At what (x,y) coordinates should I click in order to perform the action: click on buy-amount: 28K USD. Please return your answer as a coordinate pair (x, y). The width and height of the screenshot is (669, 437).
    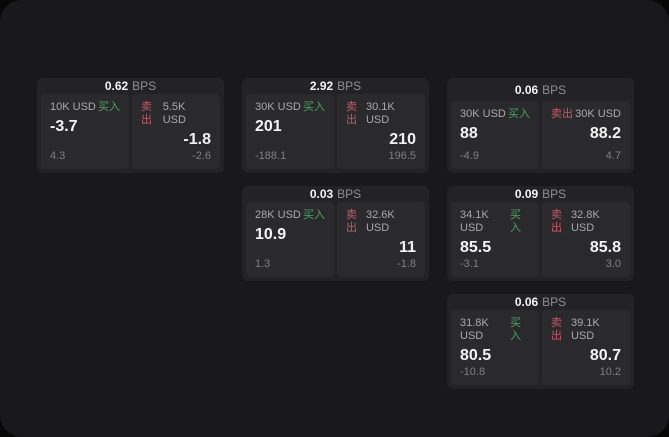
    Looking at the image, I should click on (278, 215).